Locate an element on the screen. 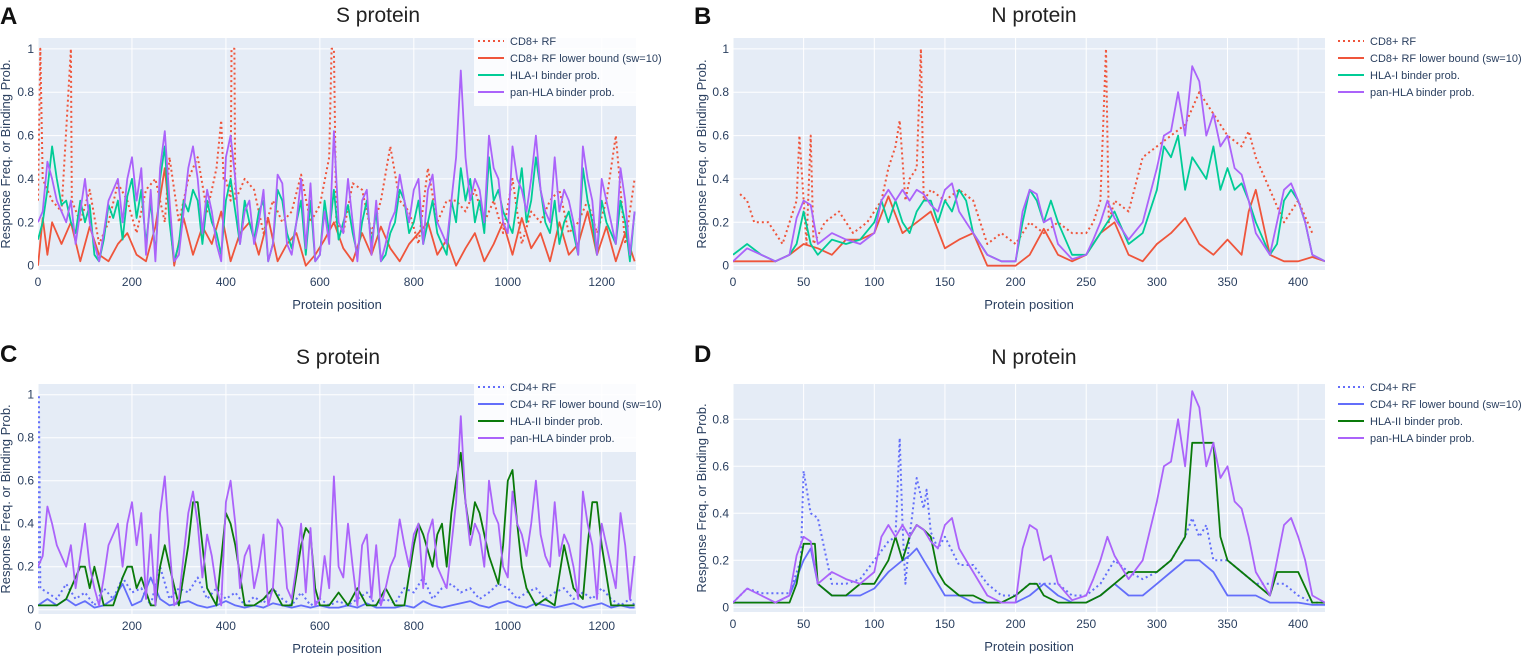  series-line-cd8-rf is located at coordinates (337, 146).